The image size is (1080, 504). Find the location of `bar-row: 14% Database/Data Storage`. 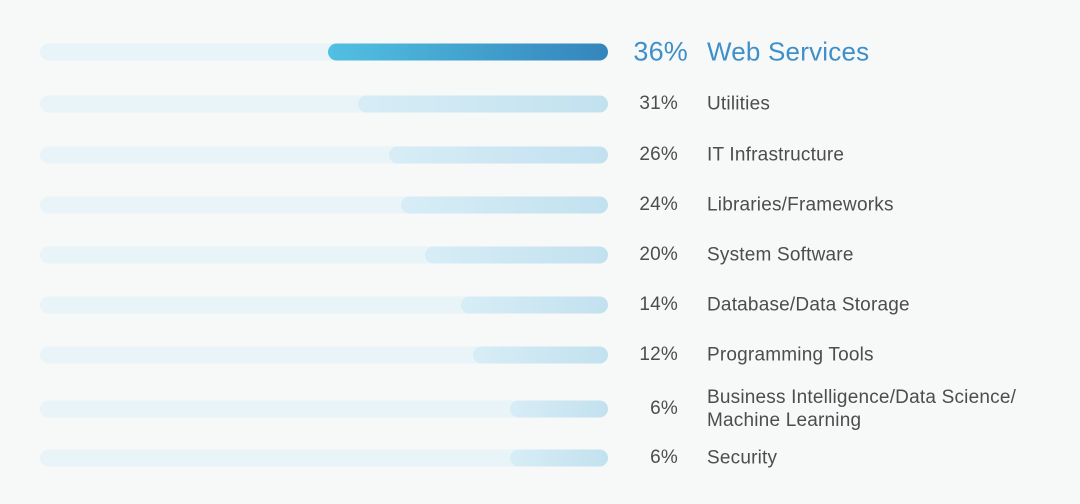

bar-row: 14% Database/Data Storage is located at coordinates (540, 305).